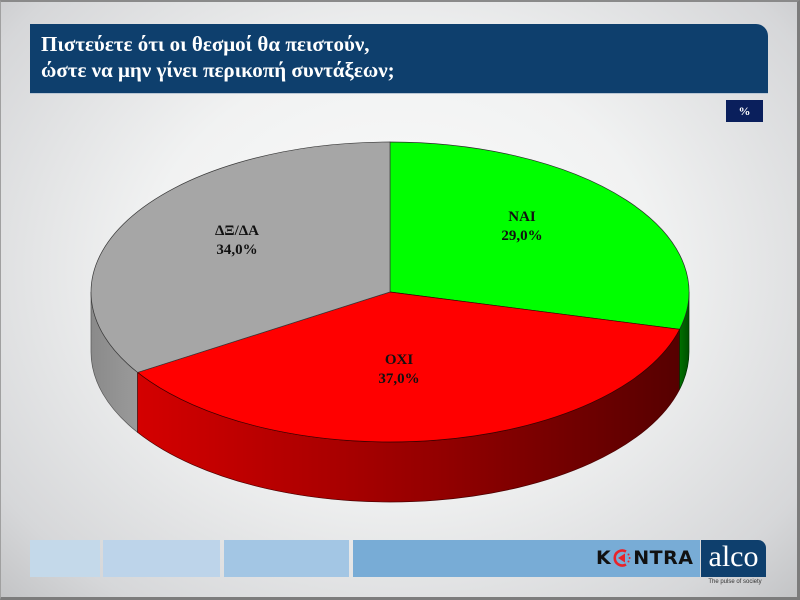 Image resolution: width=800 pixels, height=600 pixels. I want to click on slice-nai, so click(539, 235).